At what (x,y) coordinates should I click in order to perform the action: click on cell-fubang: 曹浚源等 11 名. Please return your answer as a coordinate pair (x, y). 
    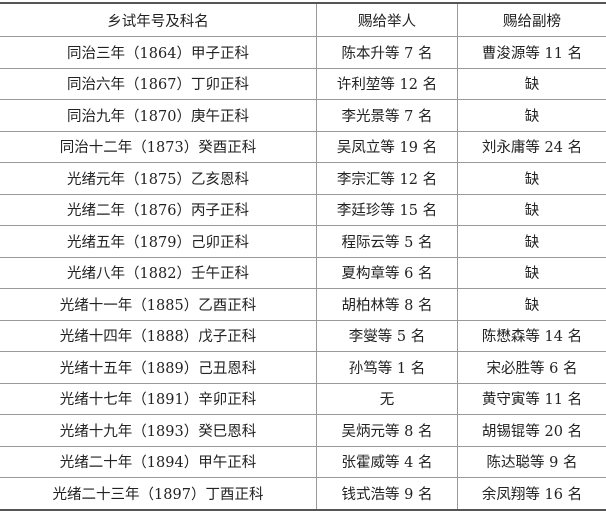
    Looking at the image, I should click on (532, 53).